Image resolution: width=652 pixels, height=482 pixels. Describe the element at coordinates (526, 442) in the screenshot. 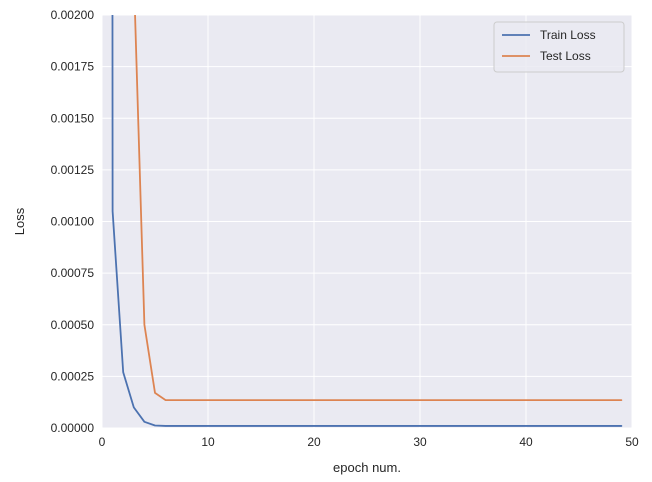

I see `x-tick-label: 40` at that location.